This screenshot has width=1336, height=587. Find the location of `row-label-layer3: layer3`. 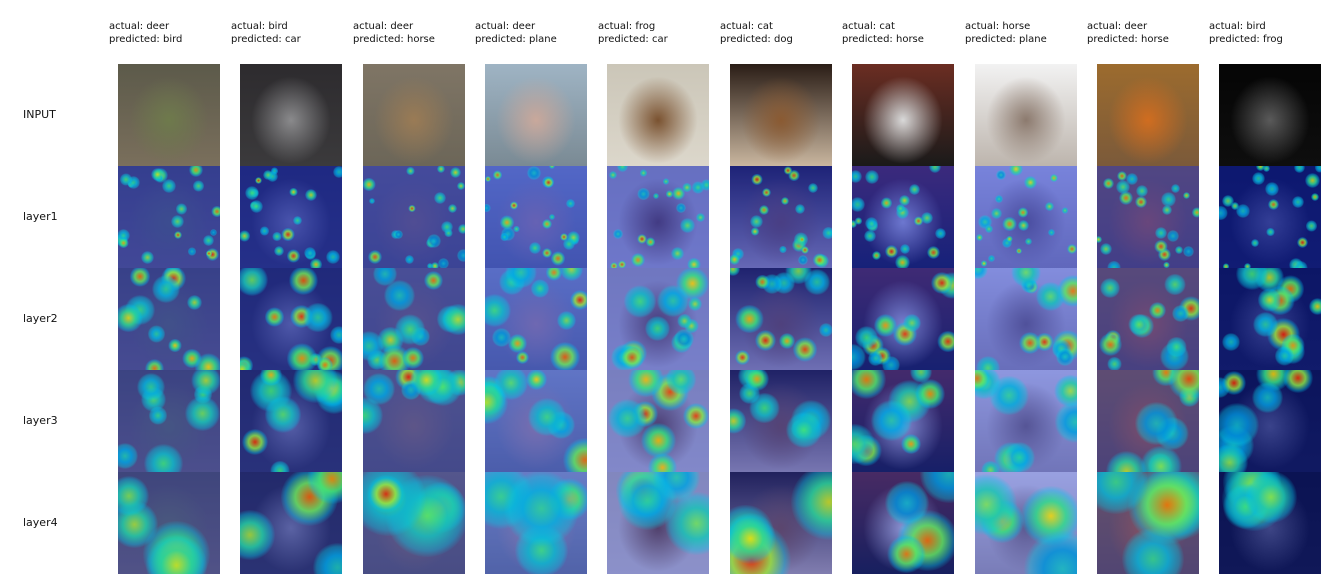

row-label-layer3: layer3 is located at coordinates (40, 420).